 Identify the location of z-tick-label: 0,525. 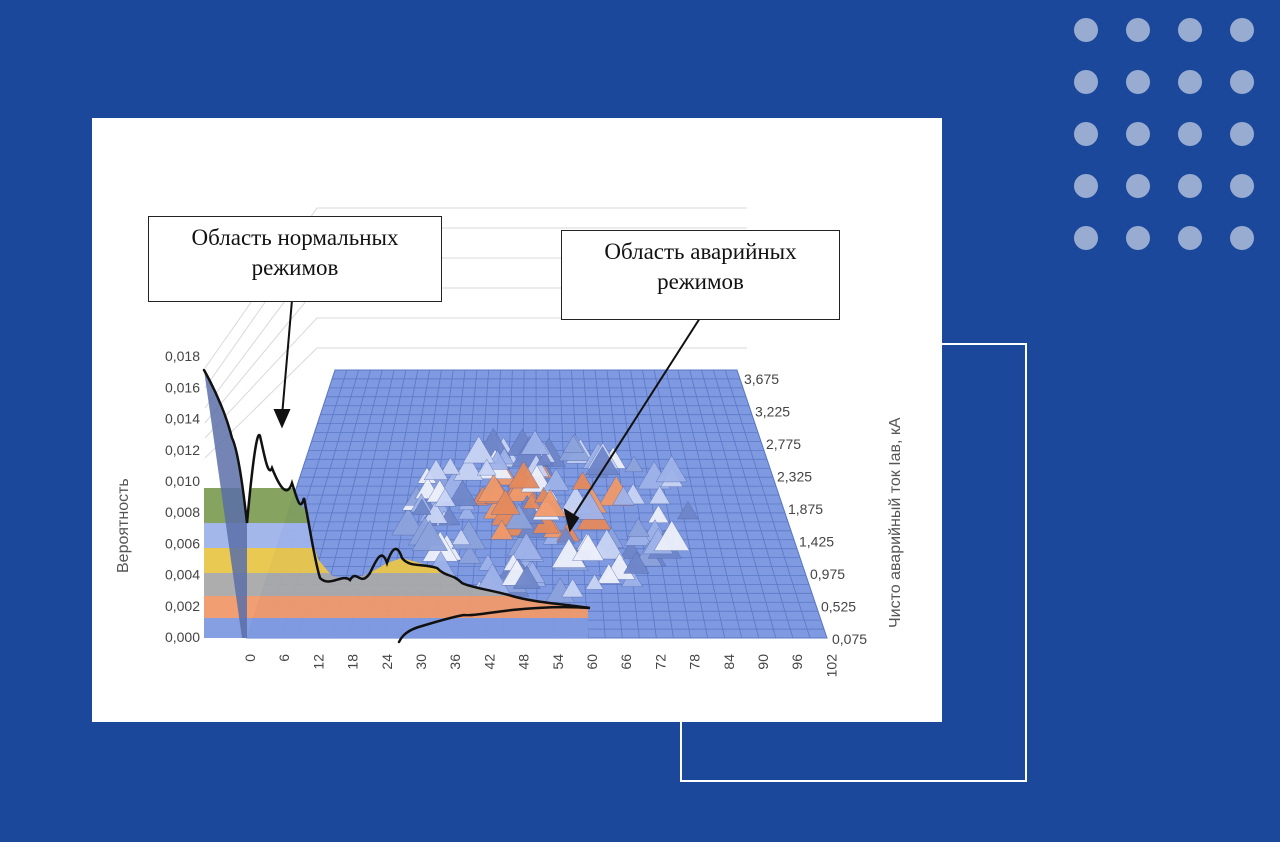
(838, 607).